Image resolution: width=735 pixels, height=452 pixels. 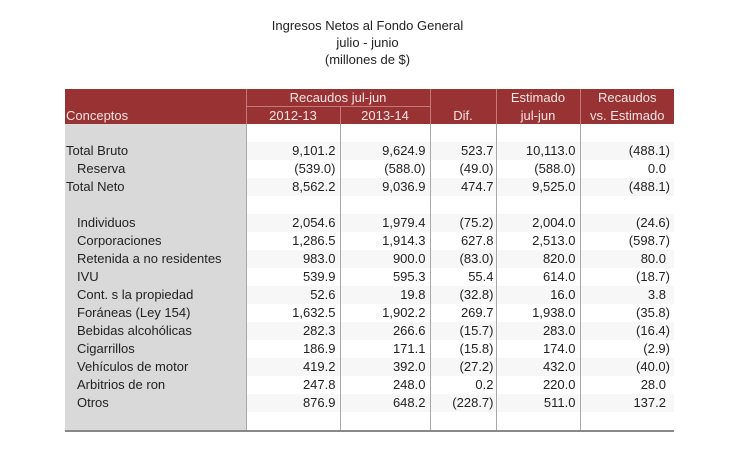 What do you see at coordinates (292, 295) in the screenshot?
I see `value-2012-13: 52.6` at bounding box center [292, 295].